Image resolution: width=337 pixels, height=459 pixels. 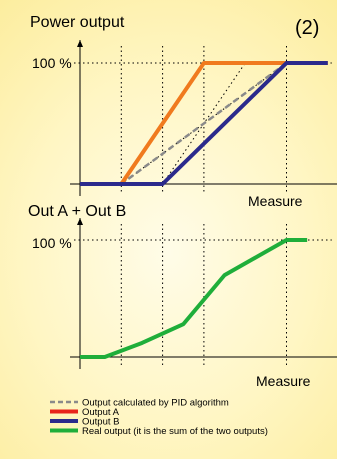 I want to click on legend-label: Output A, so click(x=101, y=412).